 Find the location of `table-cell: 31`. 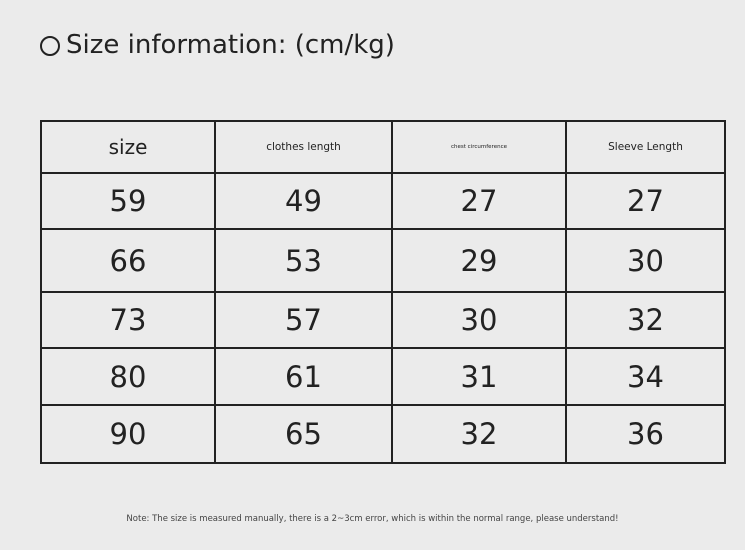

table-cell: 31 is located at coordinates (479, 376).